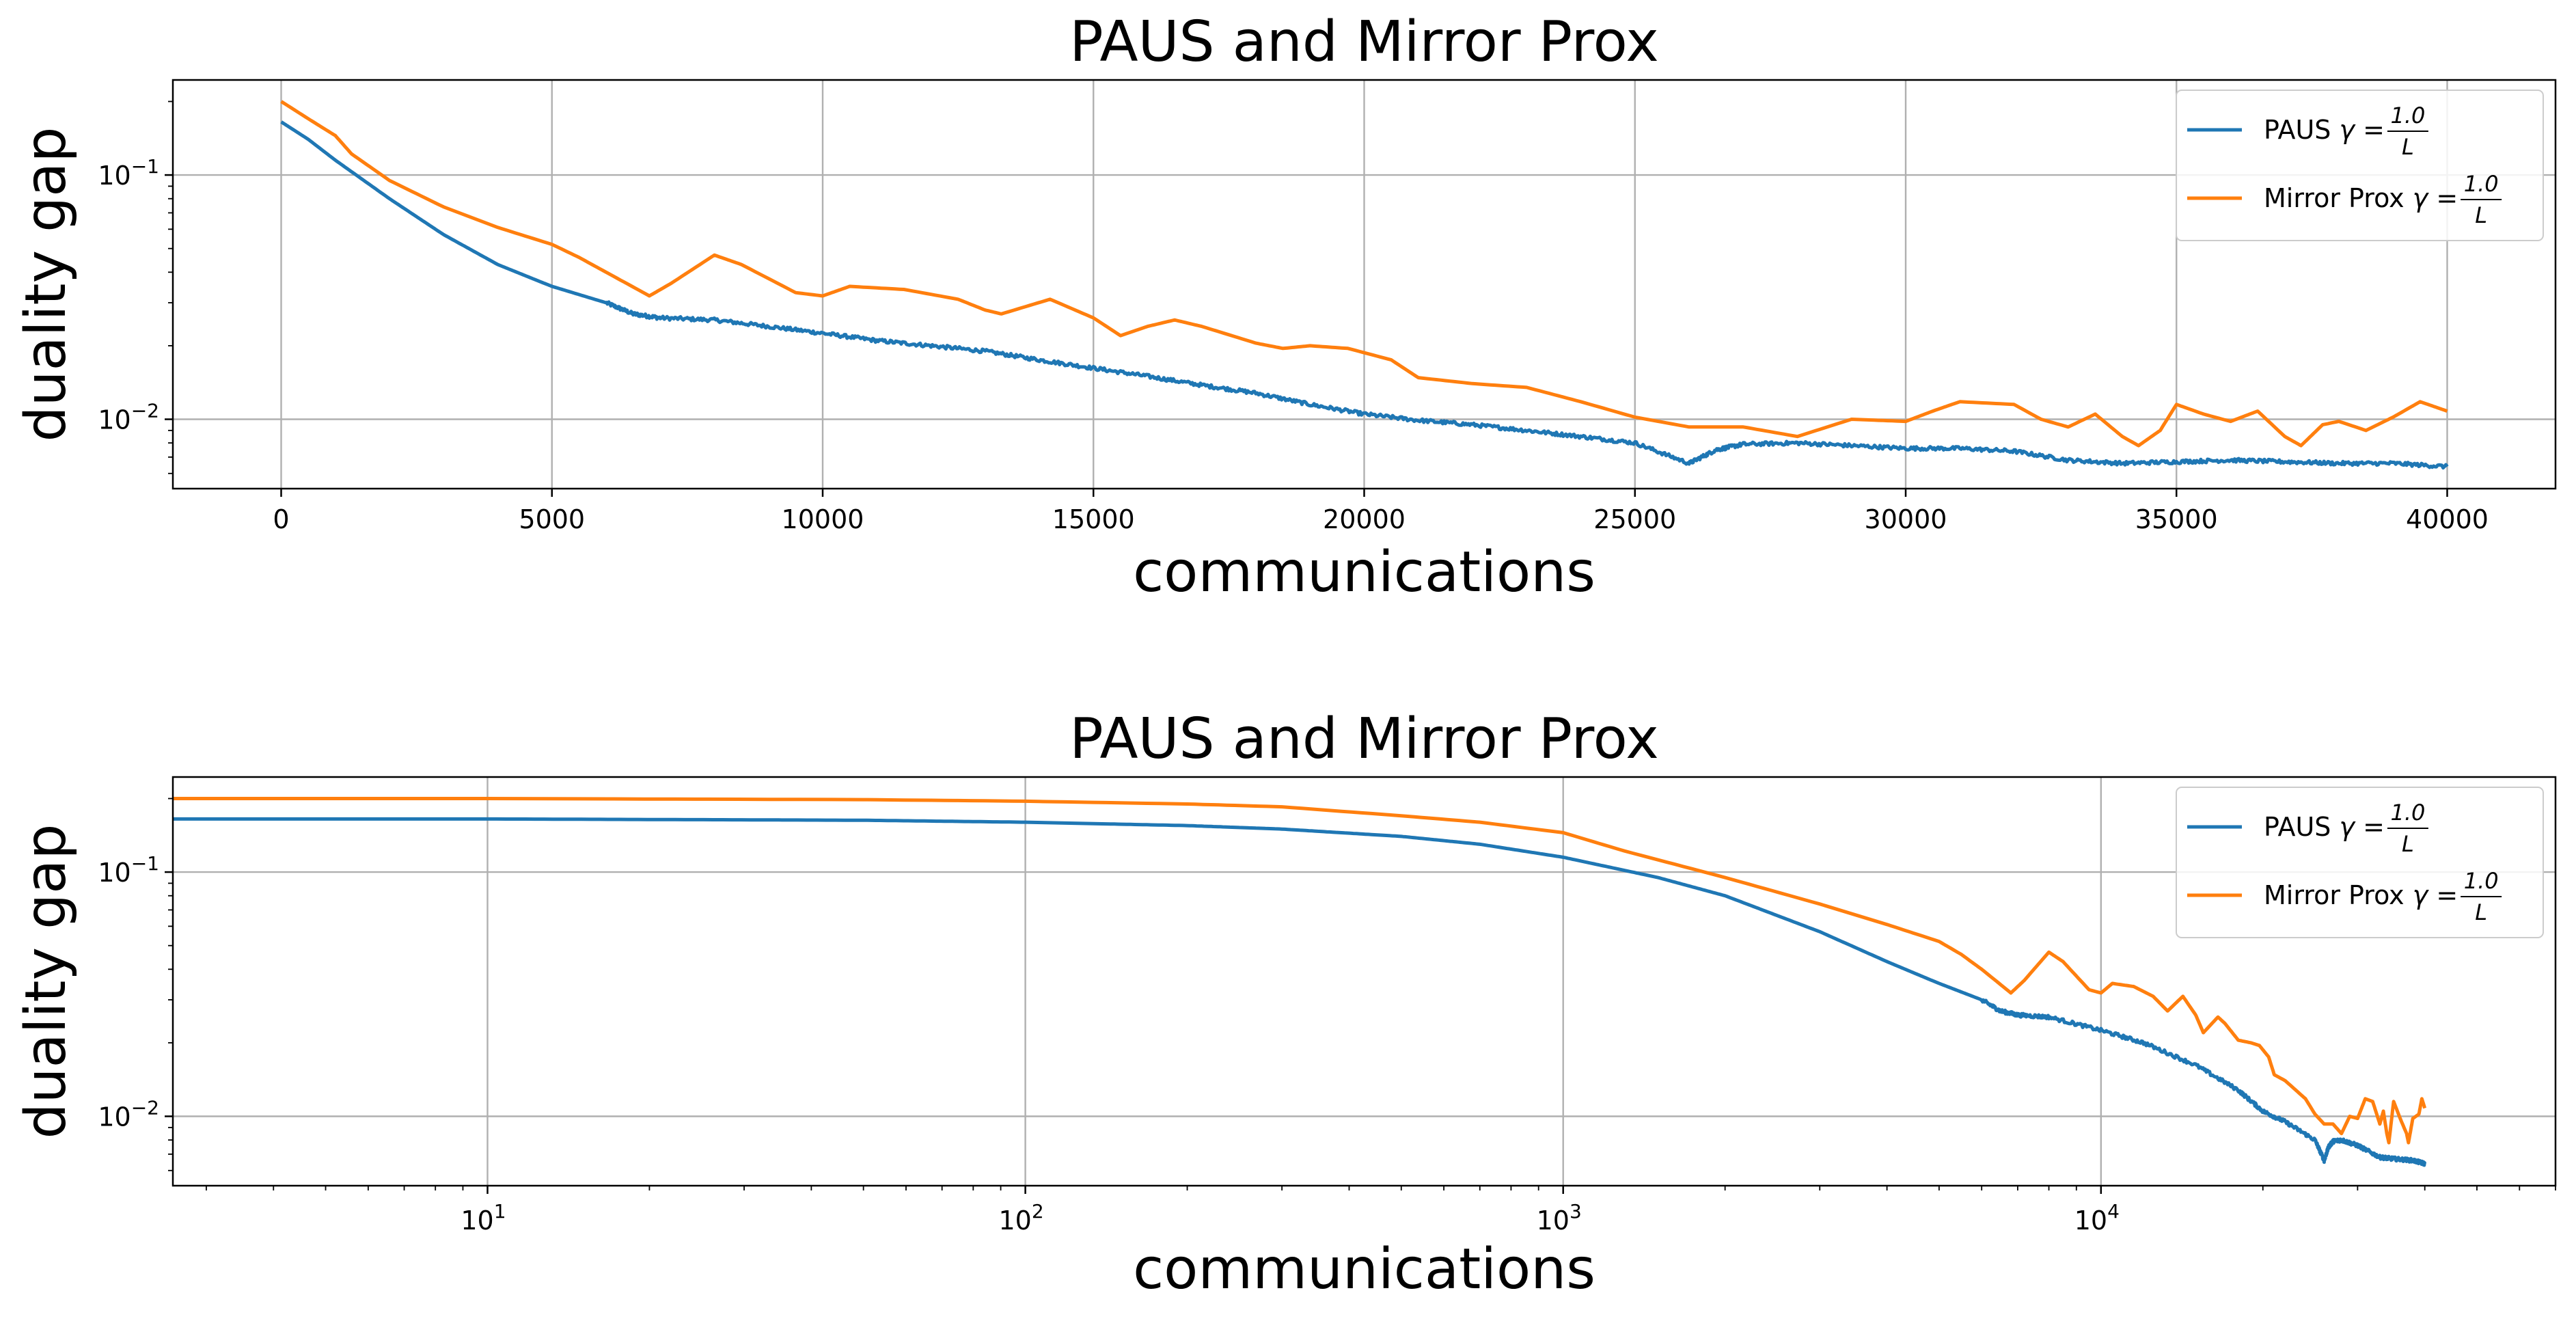 Image resolution: width=2576 pixels, height=1321 pixels. I want to click on x-ticks: 10¹ 10² 10³ 10⁴, so click(1381, 1211).